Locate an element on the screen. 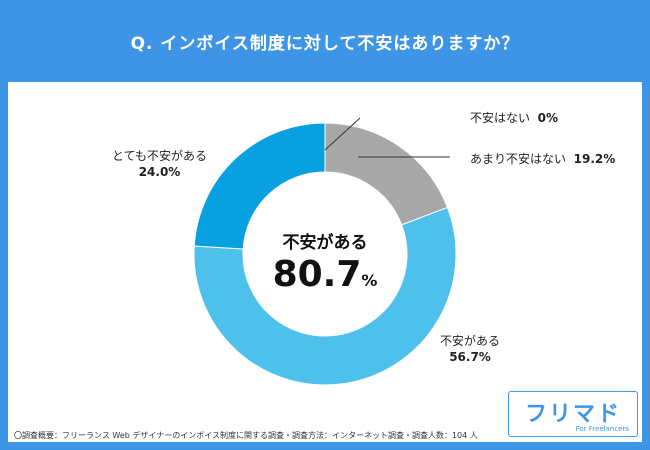  logo-main: フリマド is located at coordinates (572, 414).